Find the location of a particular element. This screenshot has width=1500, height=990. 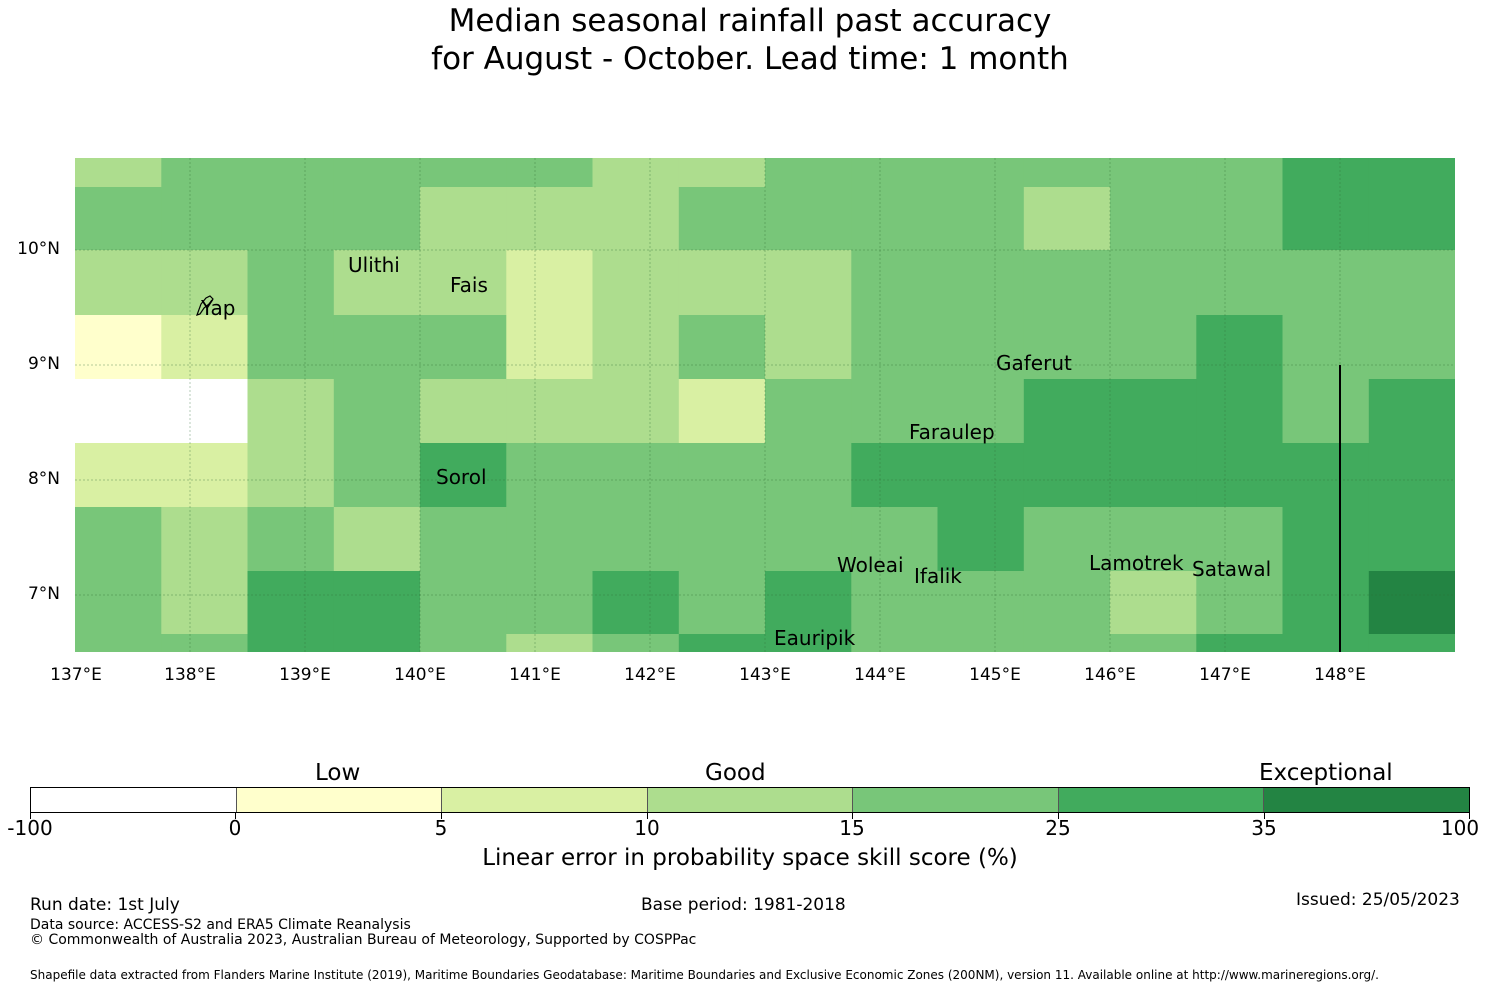

colorbar-tick-label: 10 is located at coordinates (647, 828).